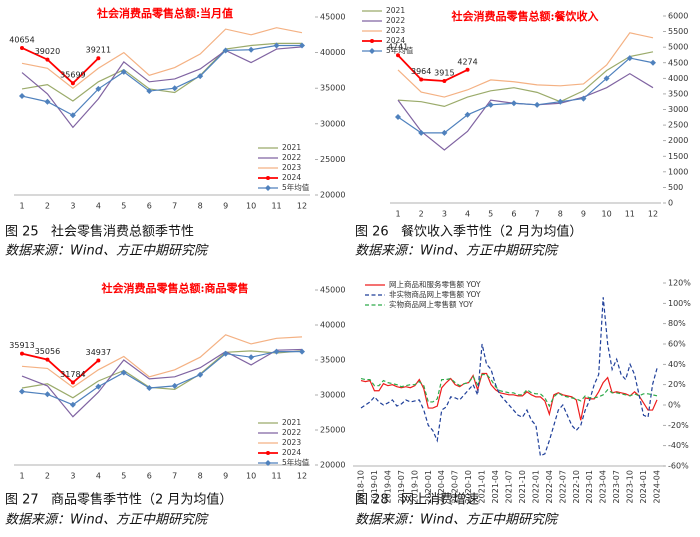 The height and width of the screenshot is (537, 700). I want to click on y-tick-label: 2000, so click(678, 140).